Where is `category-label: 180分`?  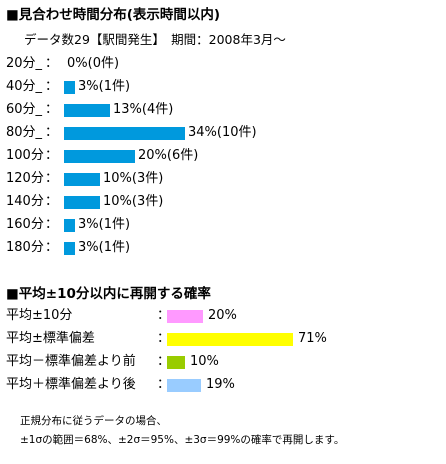 category-label: 180分 is located at coordinates (25, 247).